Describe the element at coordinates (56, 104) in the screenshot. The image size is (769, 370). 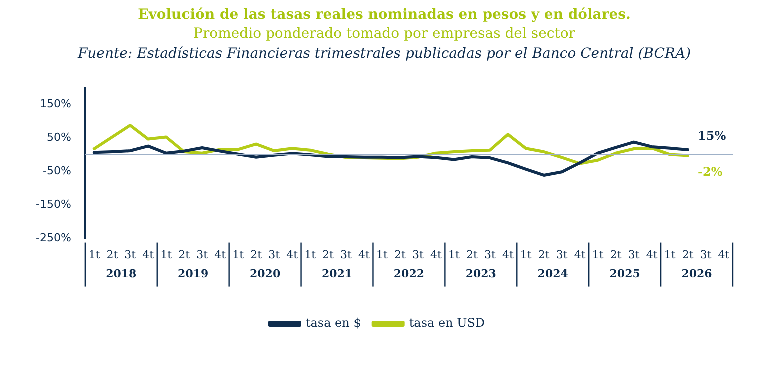
I see `y-tick-label: 150%` at that location.